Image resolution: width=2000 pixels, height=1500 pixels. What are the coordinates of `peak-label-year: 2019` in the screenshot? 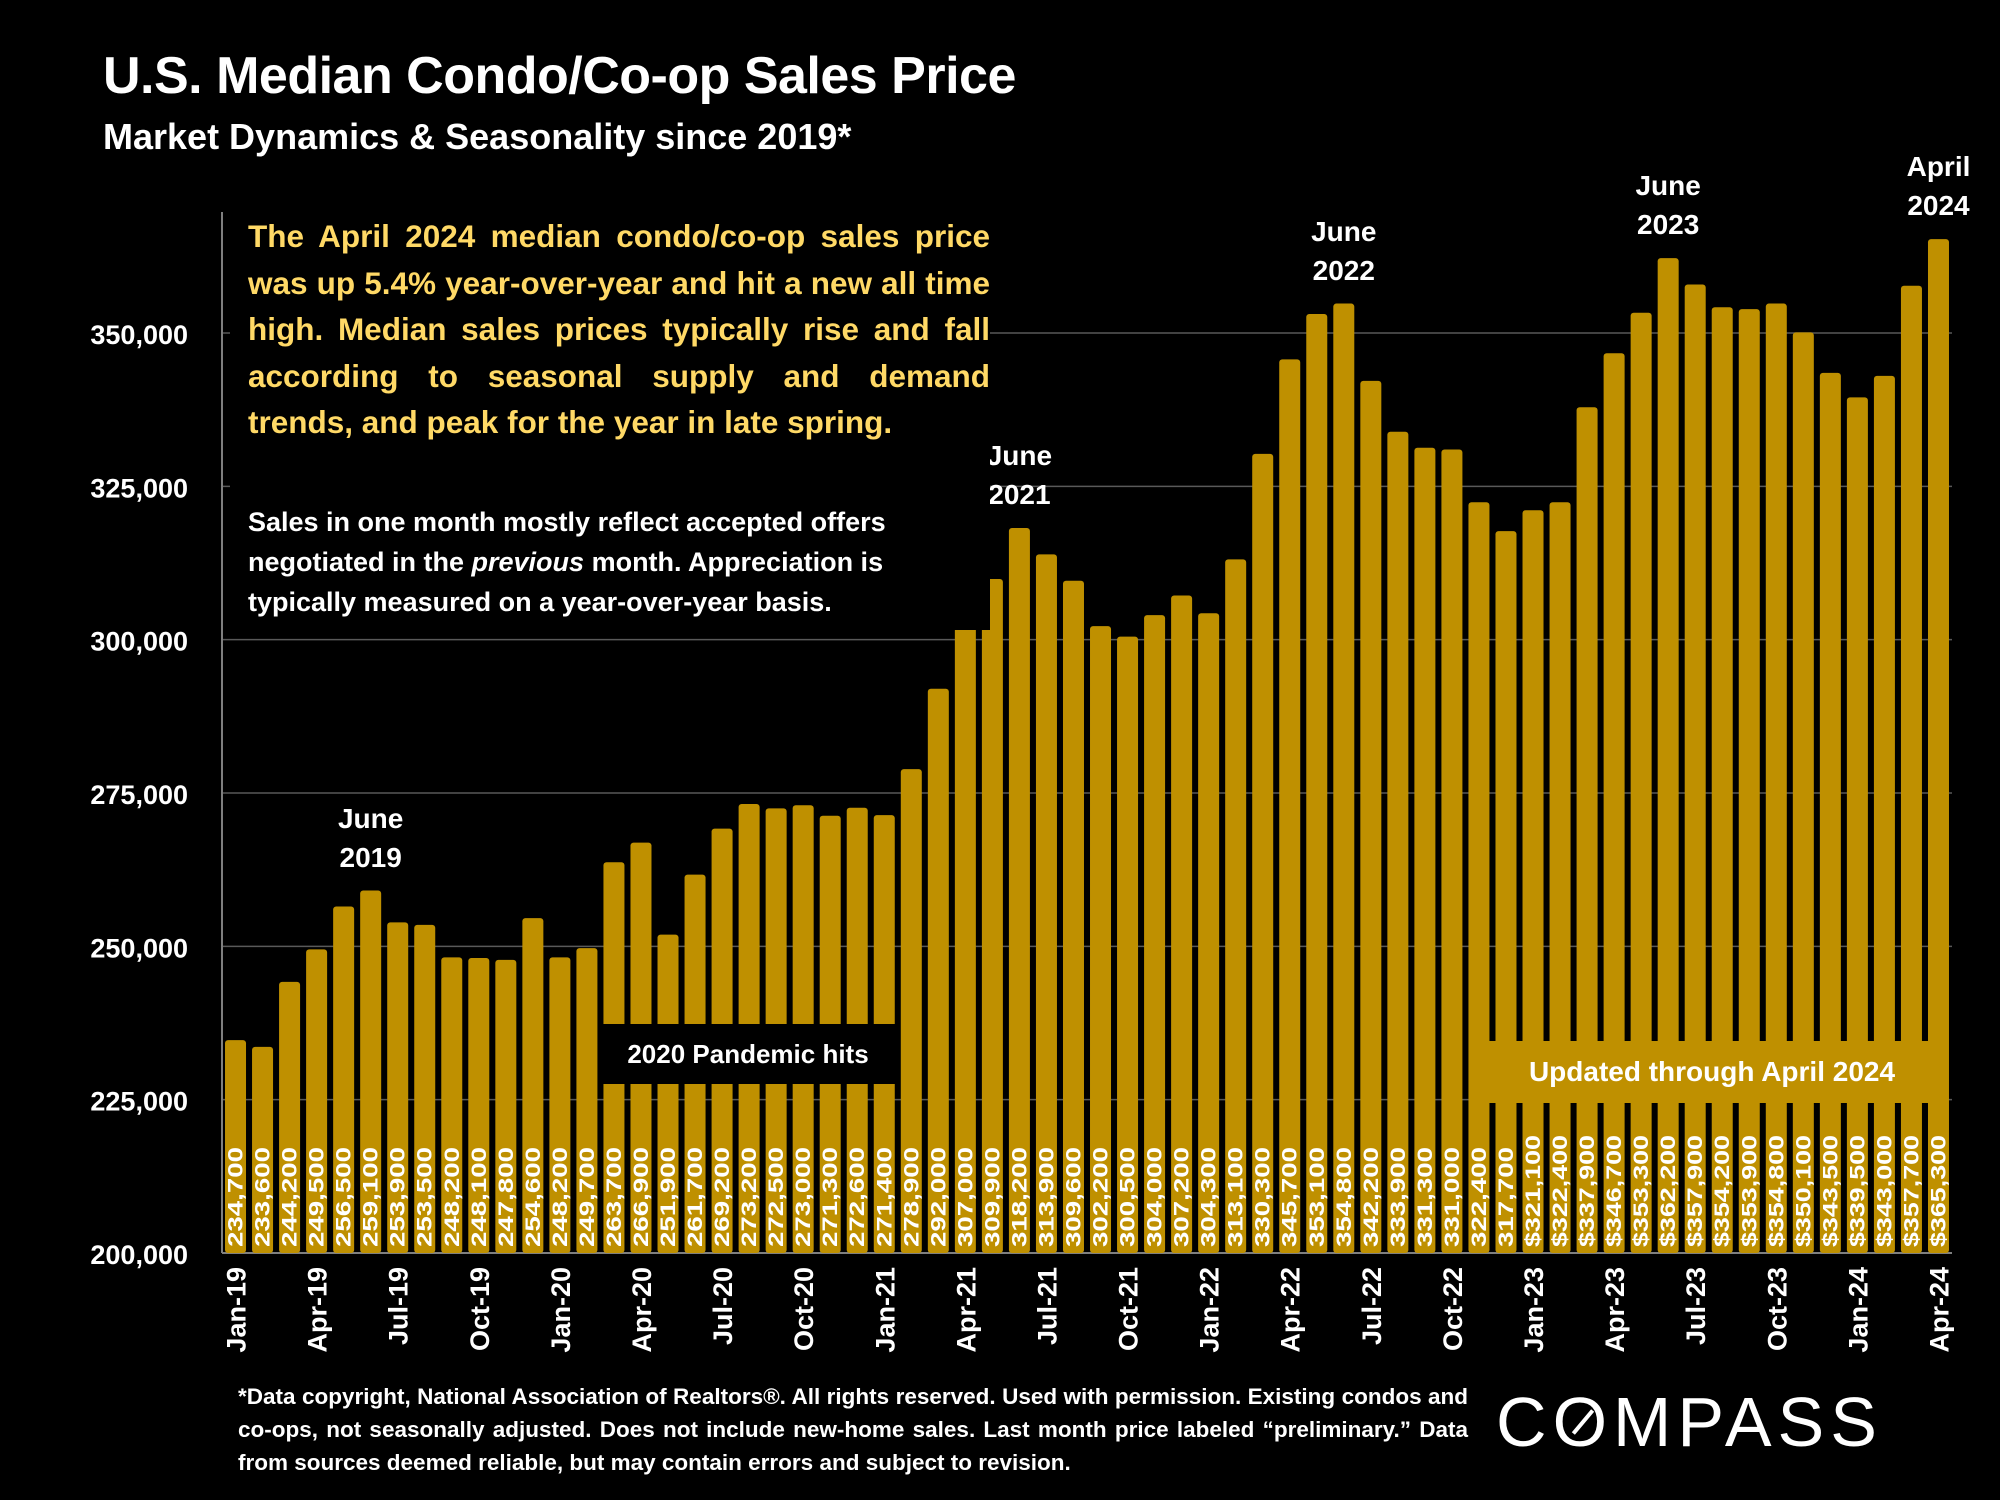 It's located at (370, 857).